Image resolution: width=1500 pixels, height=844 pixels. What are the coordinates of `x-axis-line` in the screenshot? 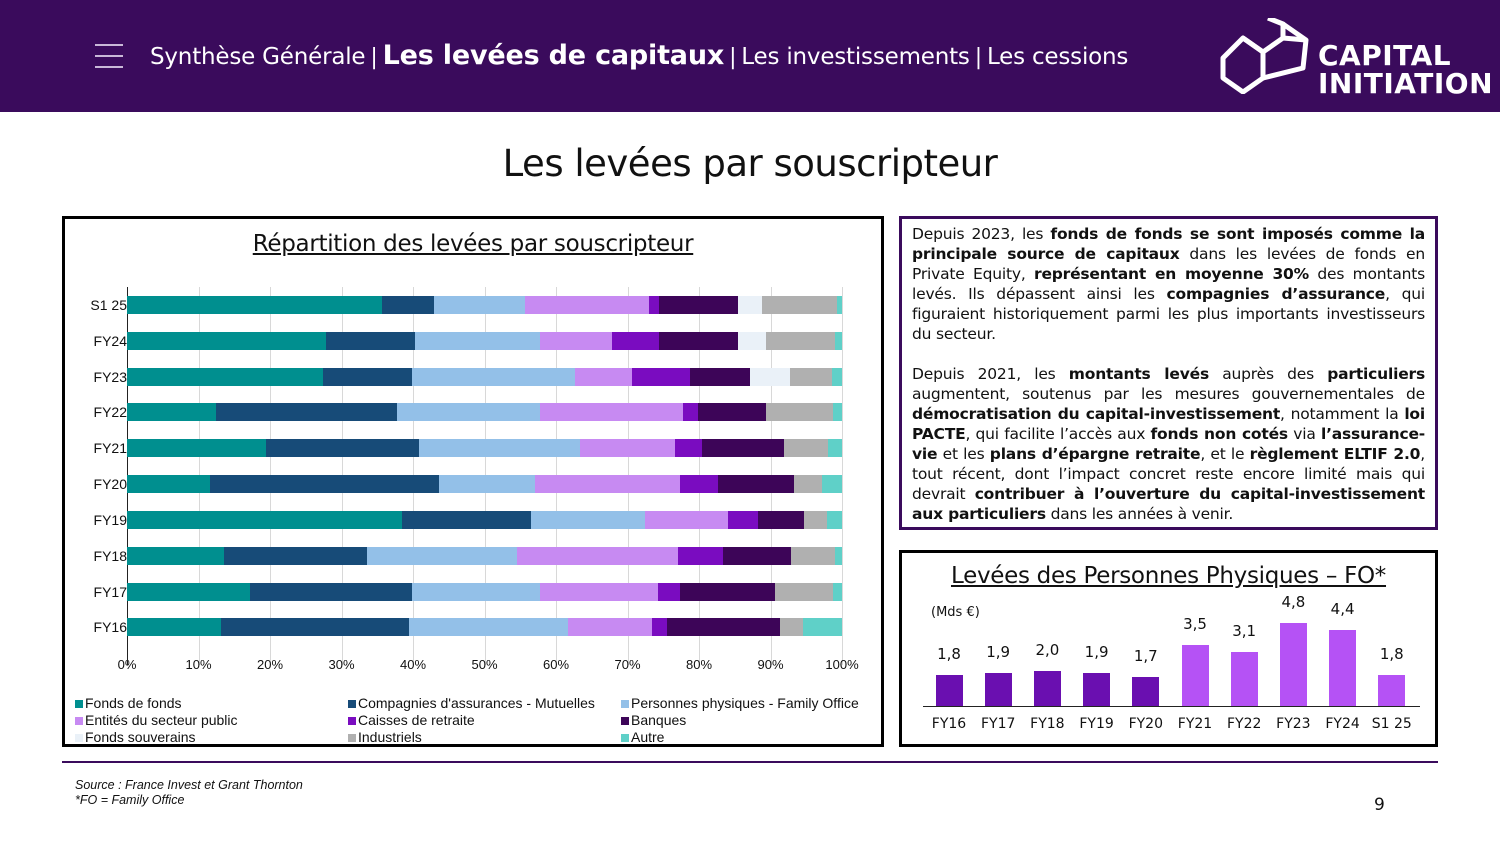 It's located at (1171, 706).